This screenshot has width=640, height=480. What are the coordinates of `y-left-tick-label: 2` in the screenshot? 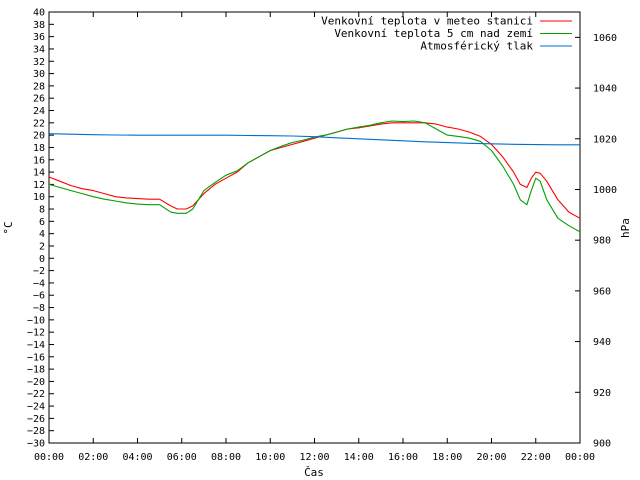 It's located at (42, 246).